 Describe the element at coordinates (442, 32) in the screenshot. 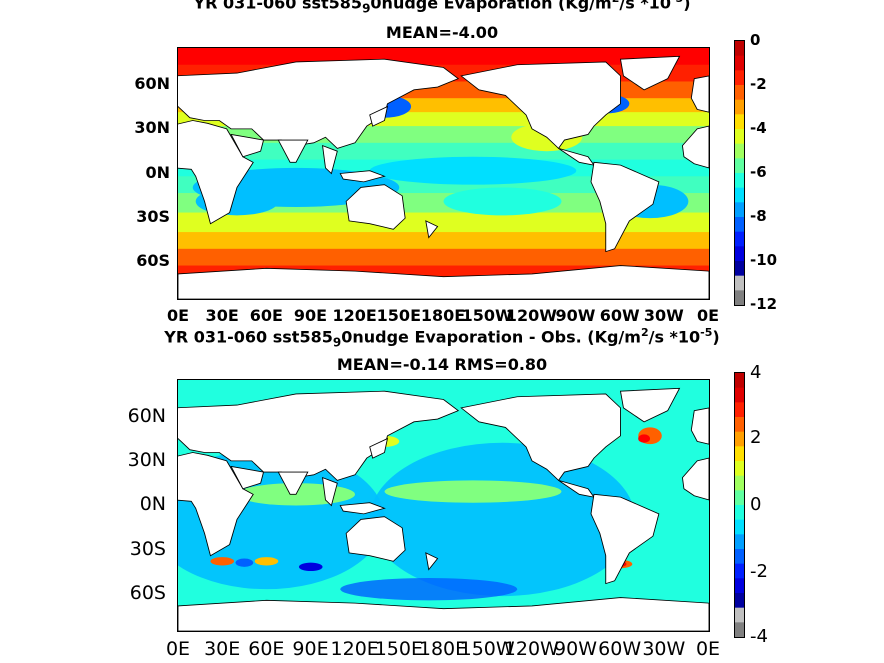

I see `chart-subtitle: MEAN=-4.00` at that location.